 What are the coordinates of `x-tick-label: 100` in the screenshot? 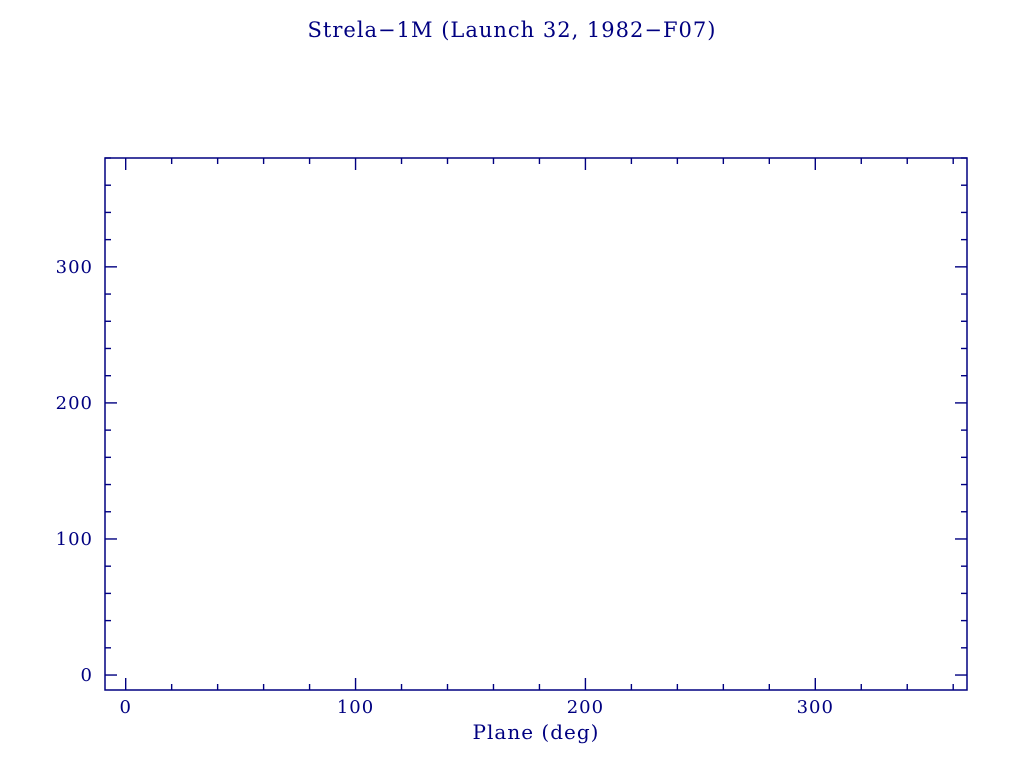 It's located at (355, 707).